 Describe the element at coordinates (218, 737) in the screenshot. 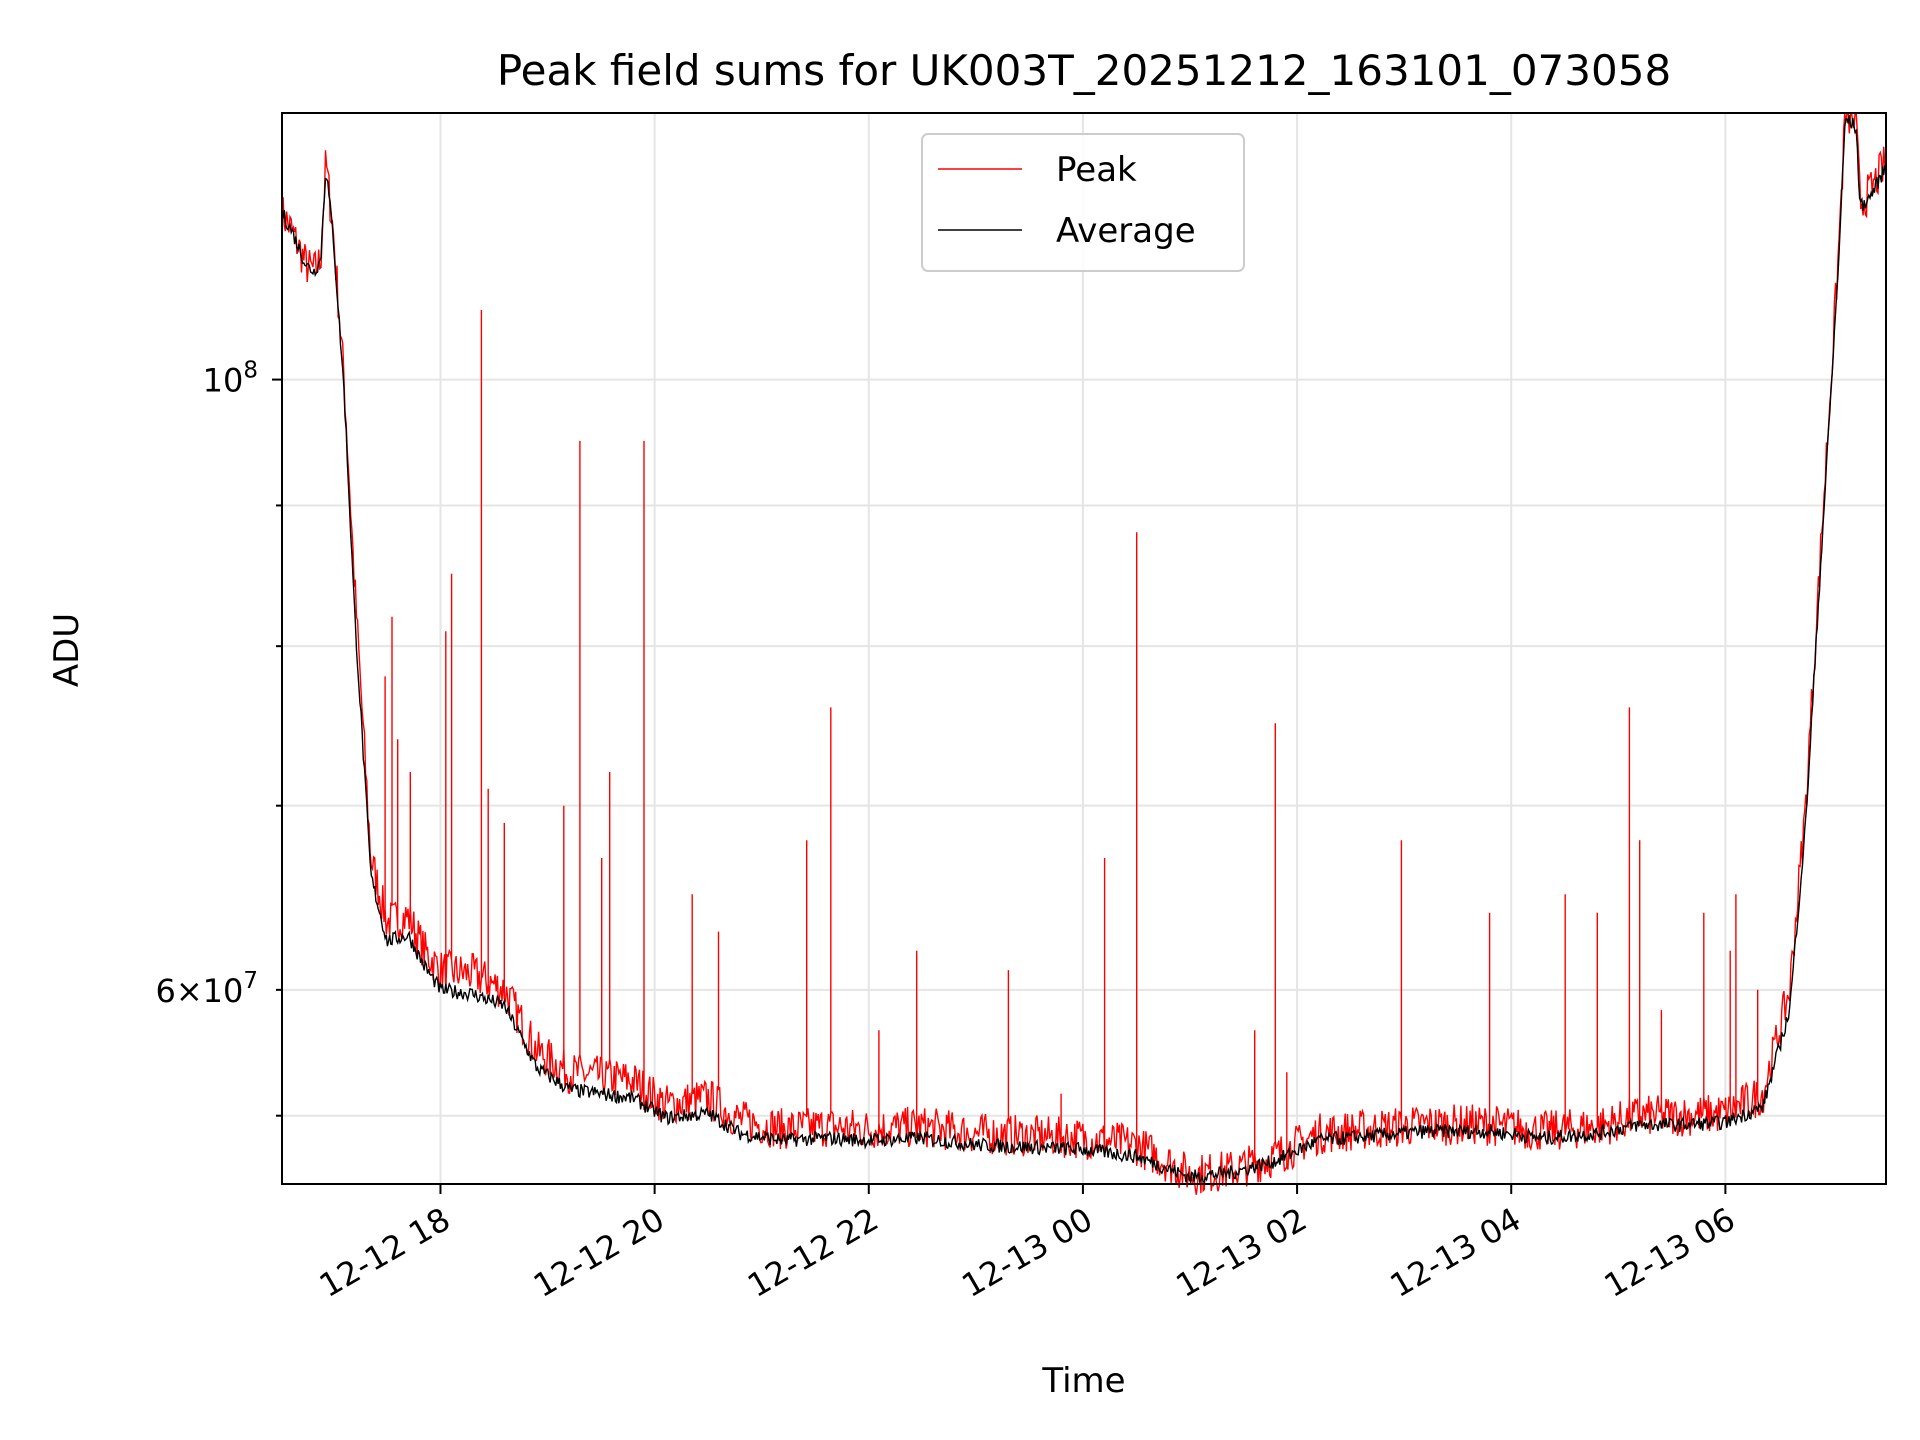

I see `y-axis: 108 6×107` at that location.